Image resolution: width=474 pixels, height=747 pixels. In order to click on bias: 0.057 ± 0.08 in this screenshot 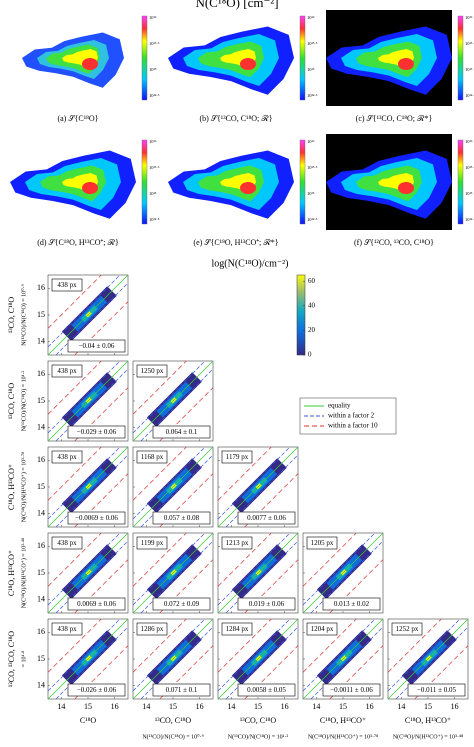, I will do `click(182, 518)`.